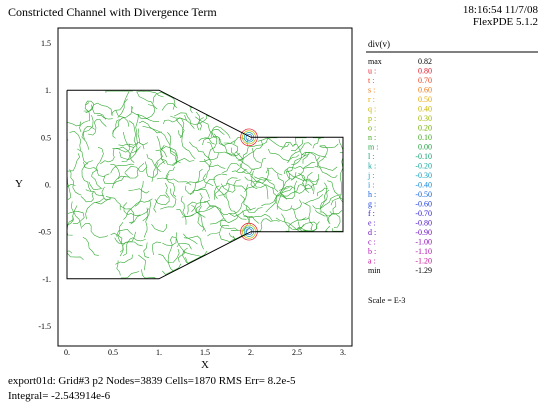 This screenshot has width=544, height=408. Describe the element at coordinates (425, 137) in the screenshot. I see `legend-value: 0.10` at that location.